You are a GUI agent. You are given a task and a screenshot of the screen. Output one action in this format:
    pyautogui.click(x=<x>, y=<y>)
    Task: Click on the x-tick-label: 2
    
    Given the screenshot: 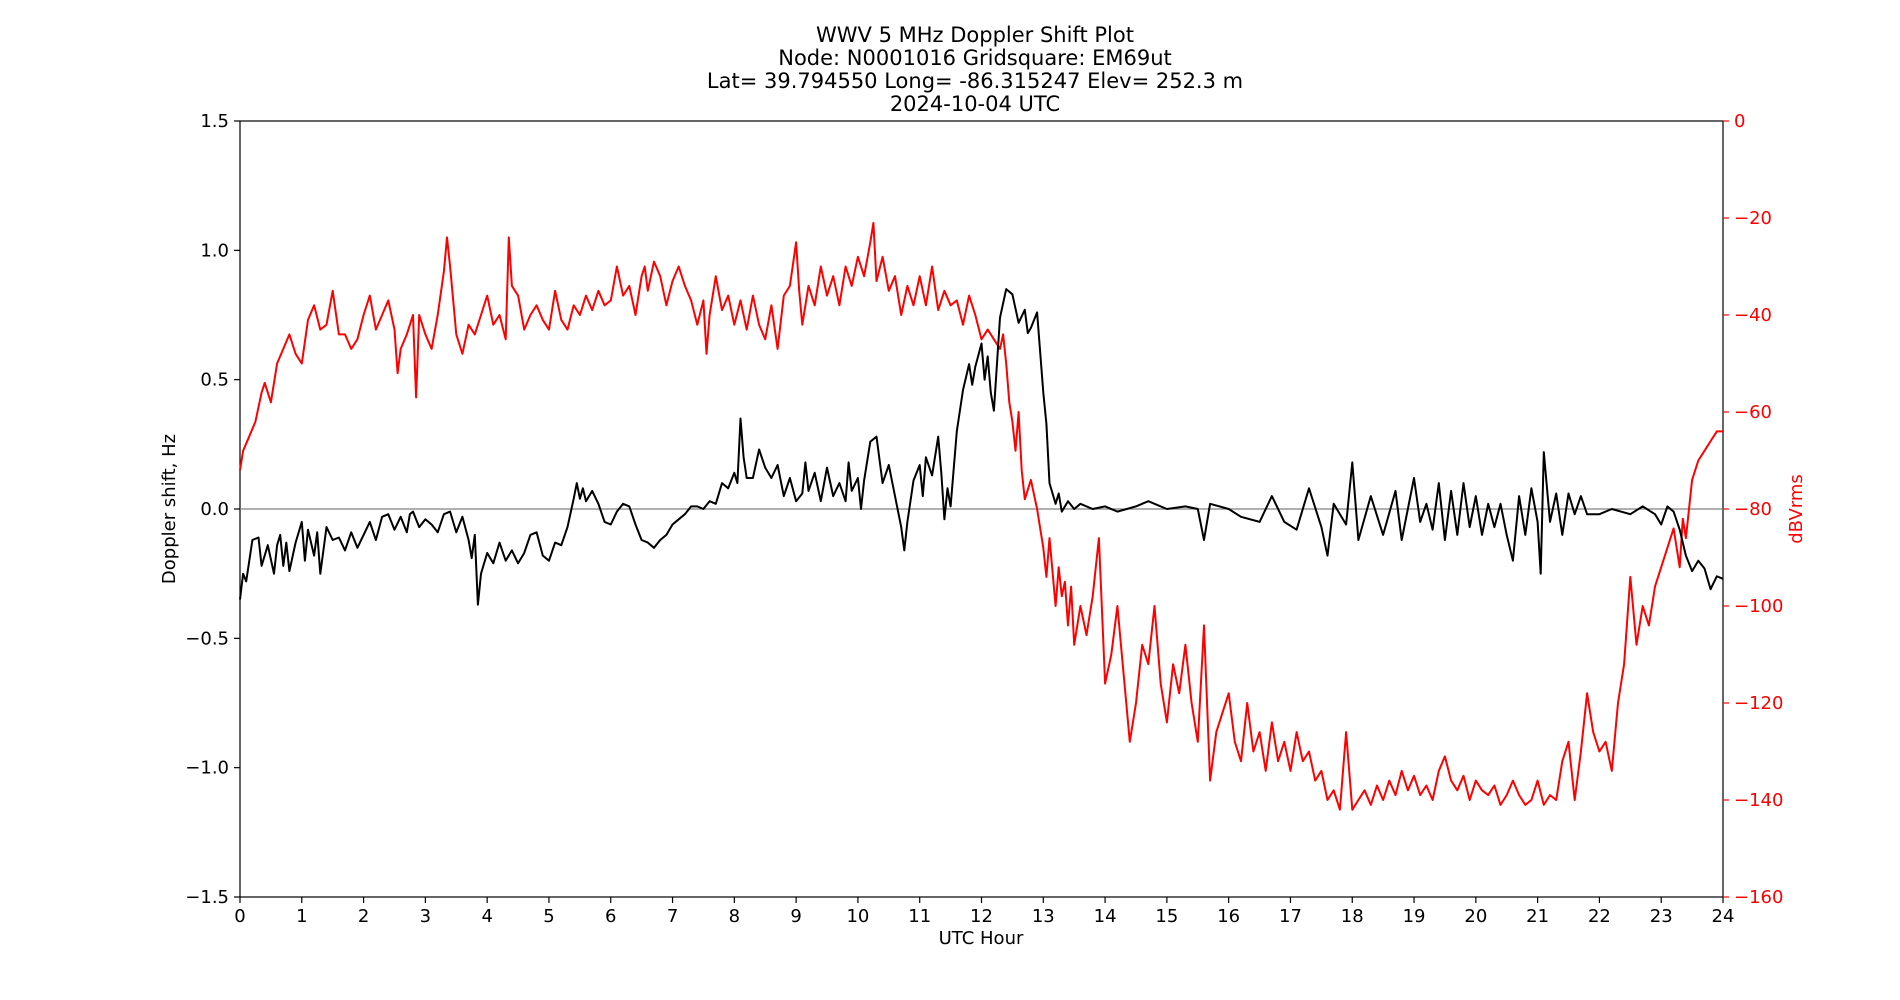 What is the action you would take?
    pyautogui.click(x=363, y=916)
    